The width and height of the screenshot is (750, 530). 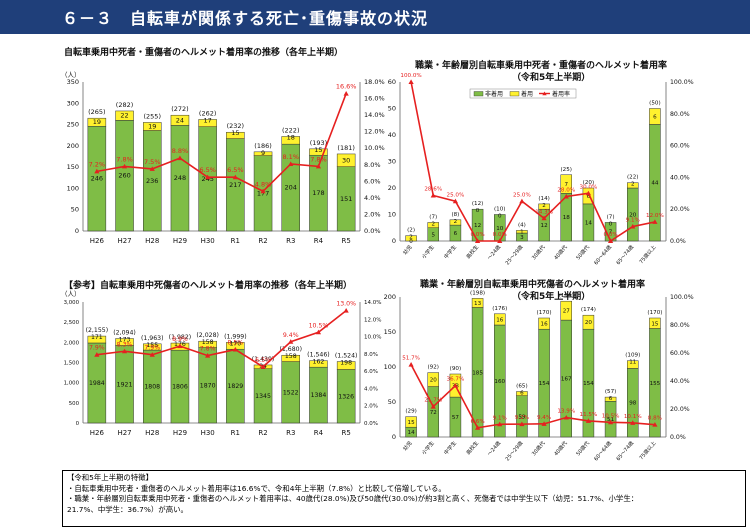 I want to click on c2-rate-label: 0.0%, so click(x=610, y=235).